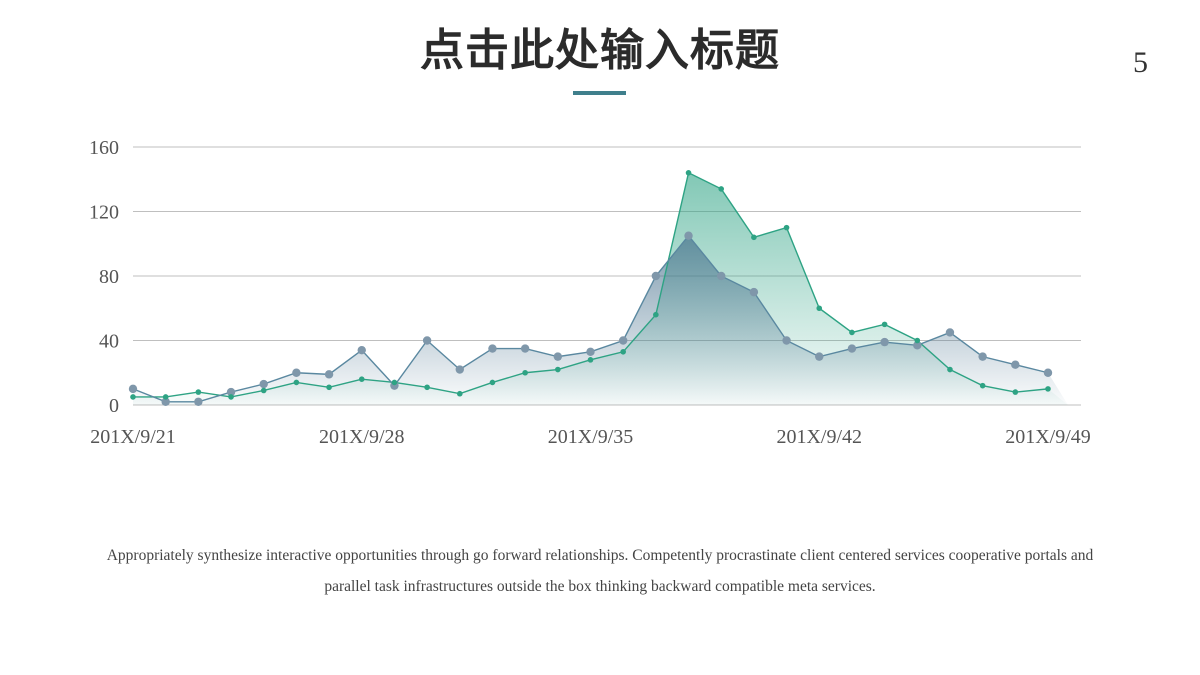 The image size is (1200, 675). Describe the element at coordinates (1140, 62) in the screenshot. I see `page-number: 5` at that location.